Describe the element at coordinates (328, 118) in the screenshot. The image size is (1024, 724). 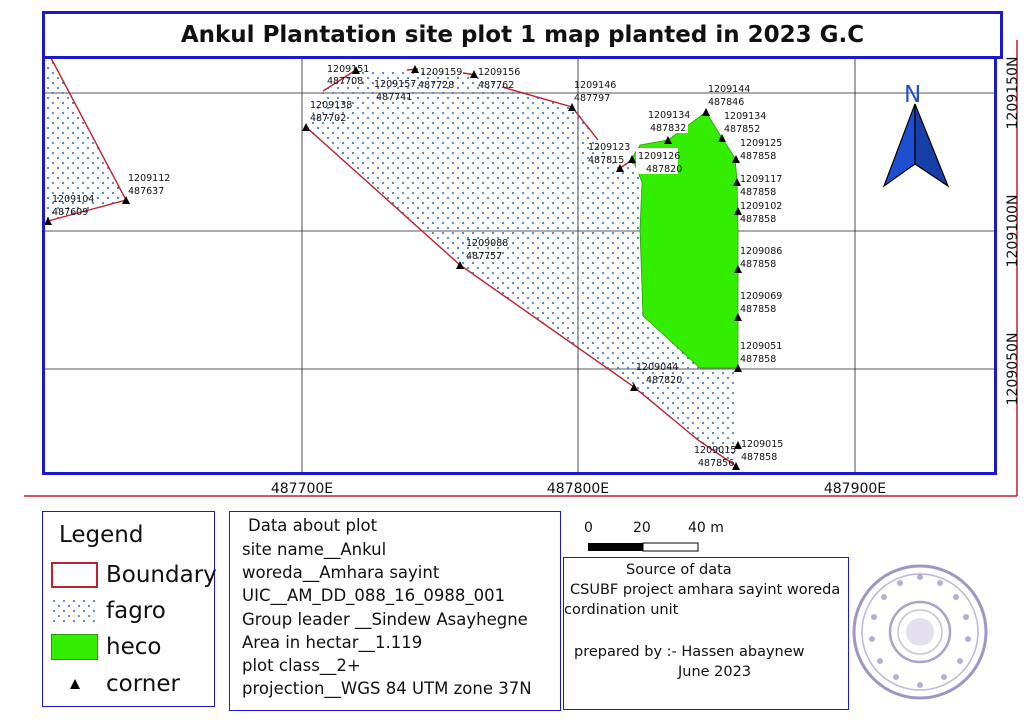
I see `coord-label: 487702` at that location.